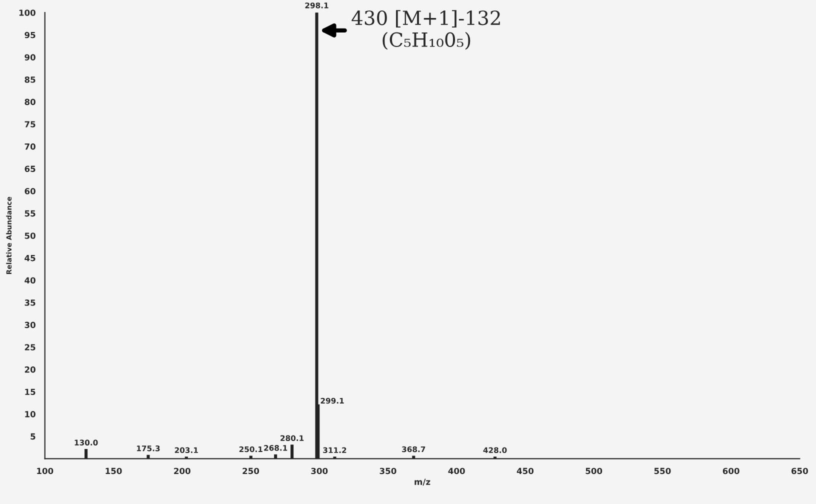 This screenshot has height=504, width=816. I want to click on x-tick-label: 250, so click(251, 471).